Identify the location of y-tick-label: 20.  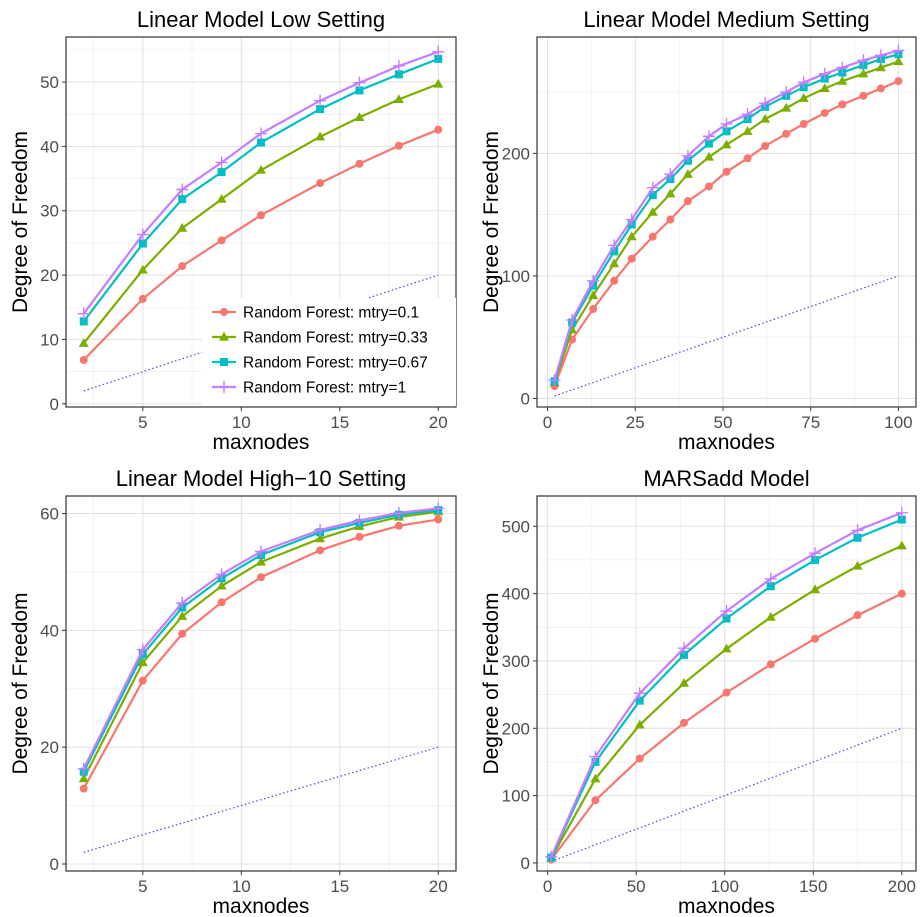
(49, 275).